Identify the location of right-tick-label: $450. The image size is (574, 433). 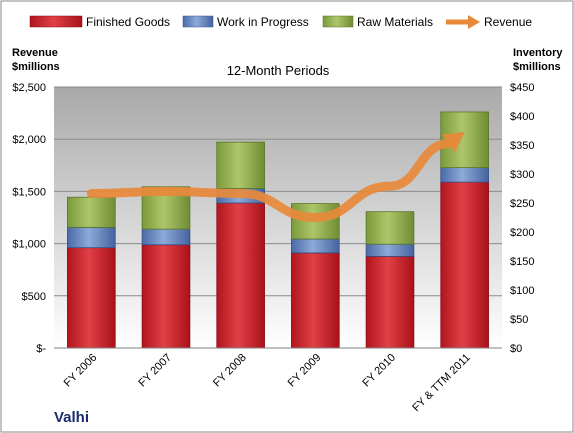
(522, 88).